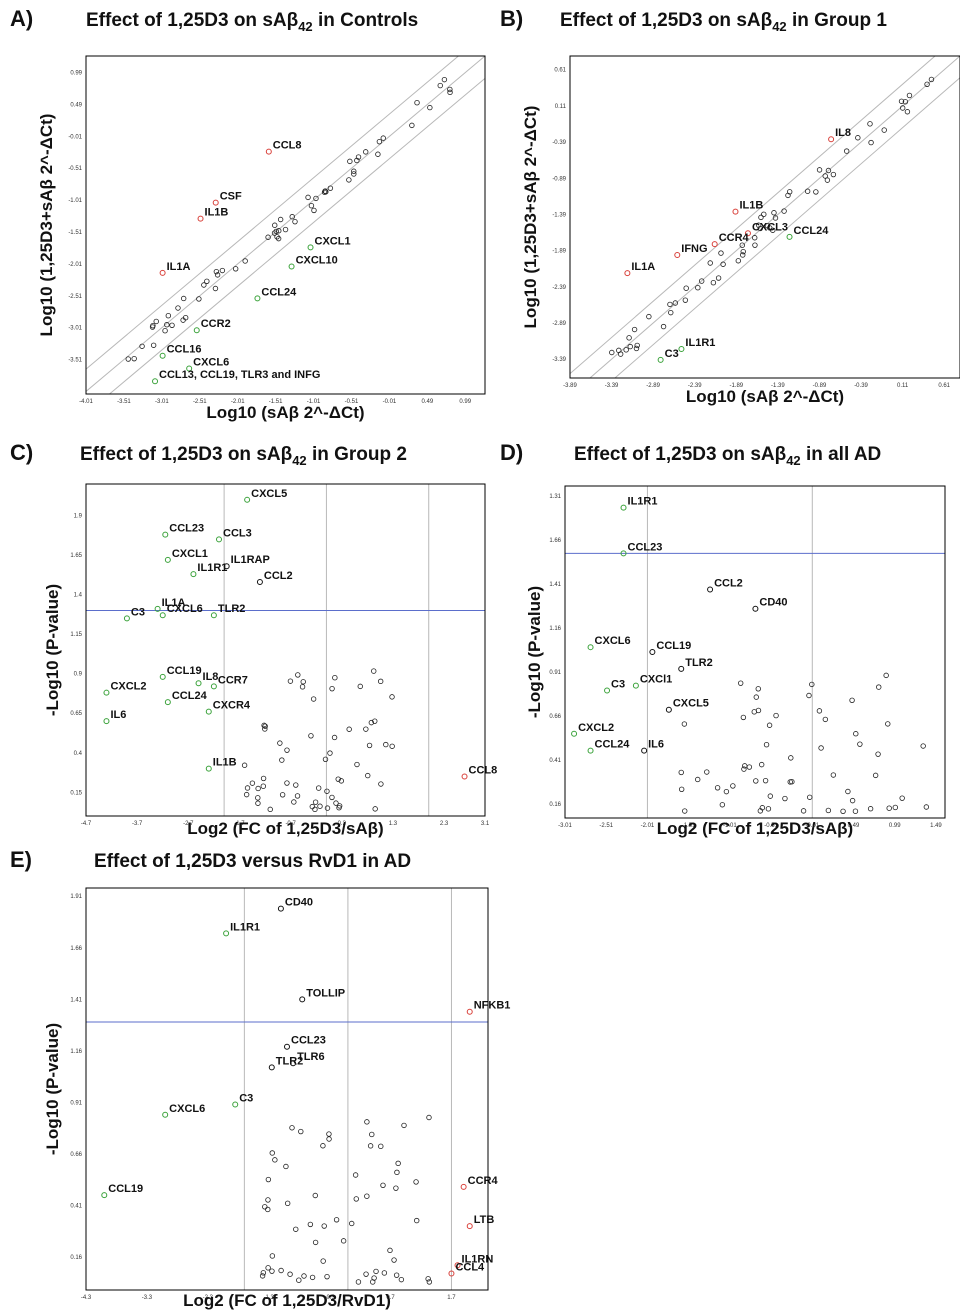 This screenshot has width=960, height=1311. I want to click on x-tick-label: 0.99, so click(895, 826).